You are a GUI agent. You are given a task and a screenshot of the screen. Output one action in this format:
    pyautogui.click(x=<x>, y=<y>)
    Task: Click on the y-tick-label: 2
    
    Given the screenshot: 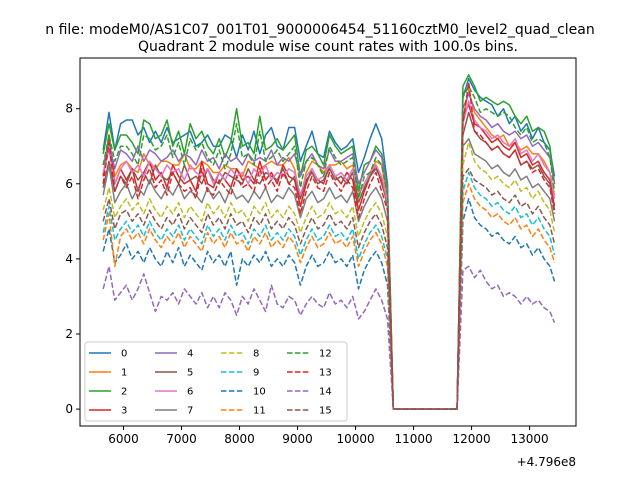 What is the action you would take?
    pyautogui.click(x=69, y=334)
    